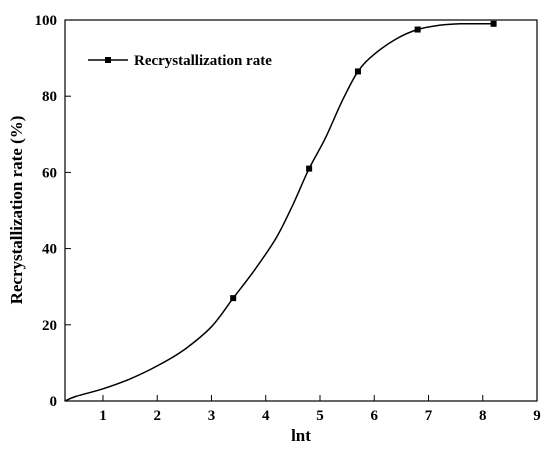 The height and width of the screenshot is (449, 550). What do you see at coordinates (320, 416) in the screenshot?
I see `x-tick-label: 5` at bounding box center [320, 416].